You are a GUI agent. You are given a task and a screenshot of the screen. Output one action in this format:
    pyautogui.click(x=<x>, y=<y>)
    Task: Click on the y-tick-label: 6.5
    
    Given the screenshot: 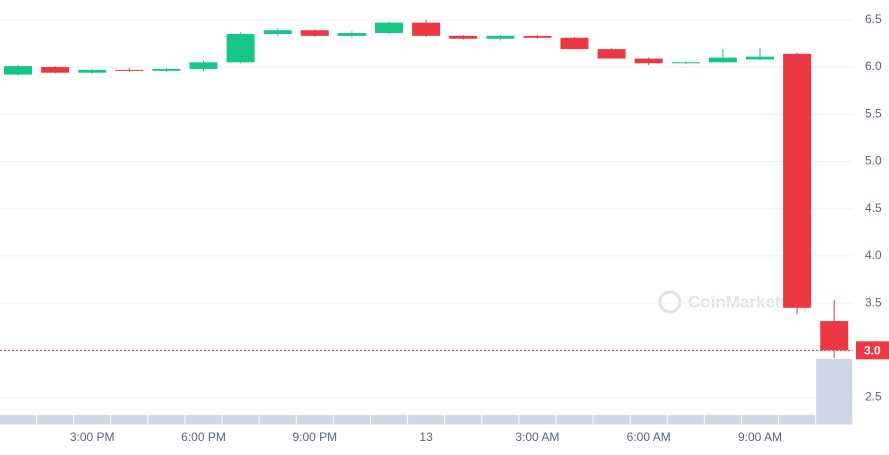 What is the action you would take?
    pyautogui.click(x=873, y=19)
    